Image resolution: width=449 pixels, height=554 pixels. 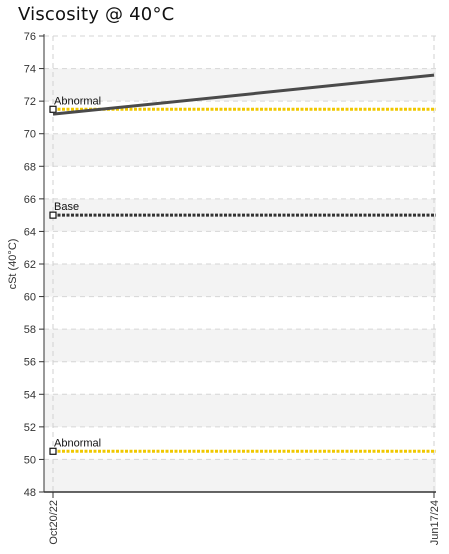 I want to click on y-tick-label: 48, so click(x=30, y=493).